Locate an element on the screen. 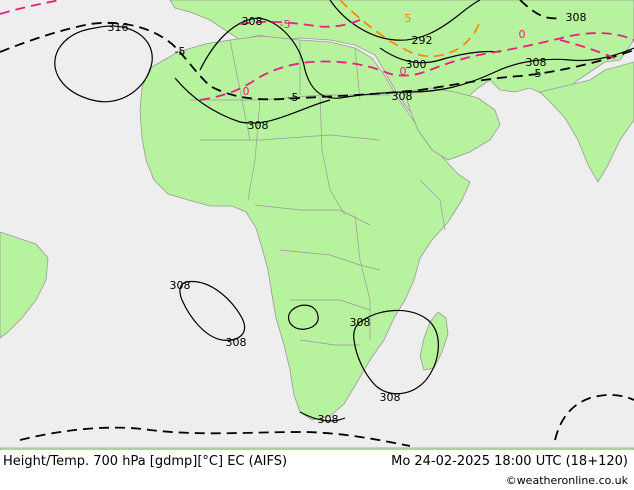 The height and width of the screenshot is (490, 634). land-south-america is located at coordinates (24, 285).